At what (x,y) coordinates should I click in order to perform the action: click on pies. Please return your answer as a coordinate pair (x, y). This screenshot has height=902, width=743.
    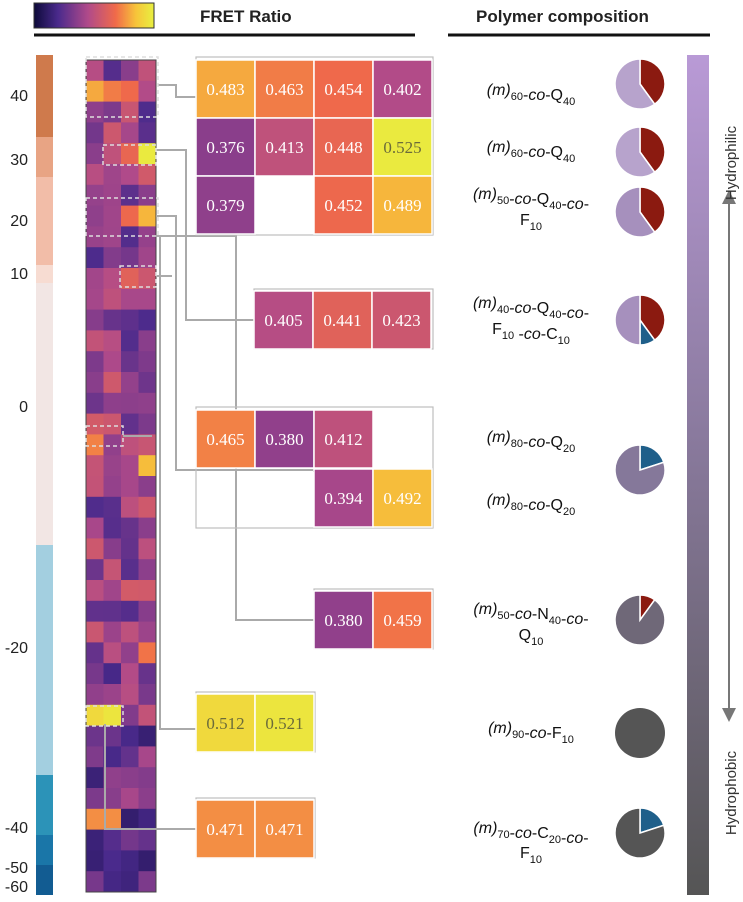
    Looking at the image, I should click on (640, 458).